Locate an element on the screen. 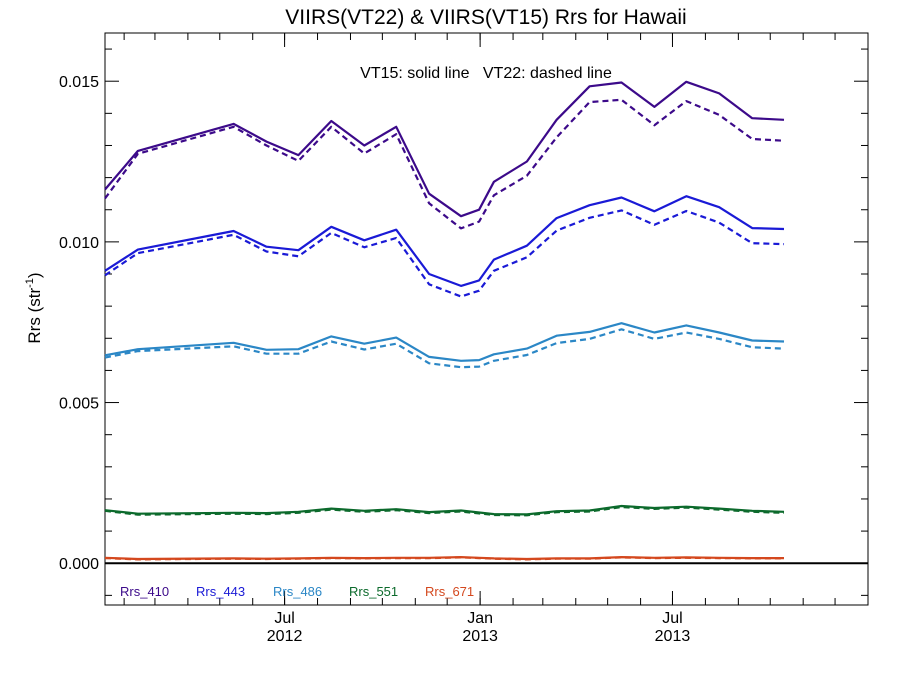 The image size is (900, 675). y-tick-label: 0.015 is located at coordinates (79, 82).